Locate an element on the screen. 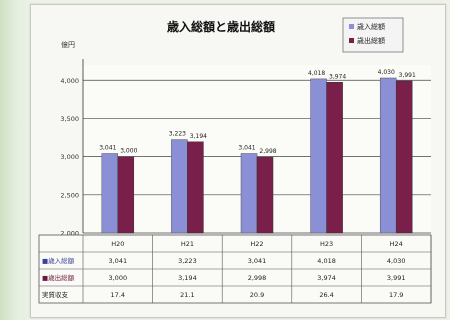  legend: 歳入総額 歳出総額 is located at coordinates (373, 35).